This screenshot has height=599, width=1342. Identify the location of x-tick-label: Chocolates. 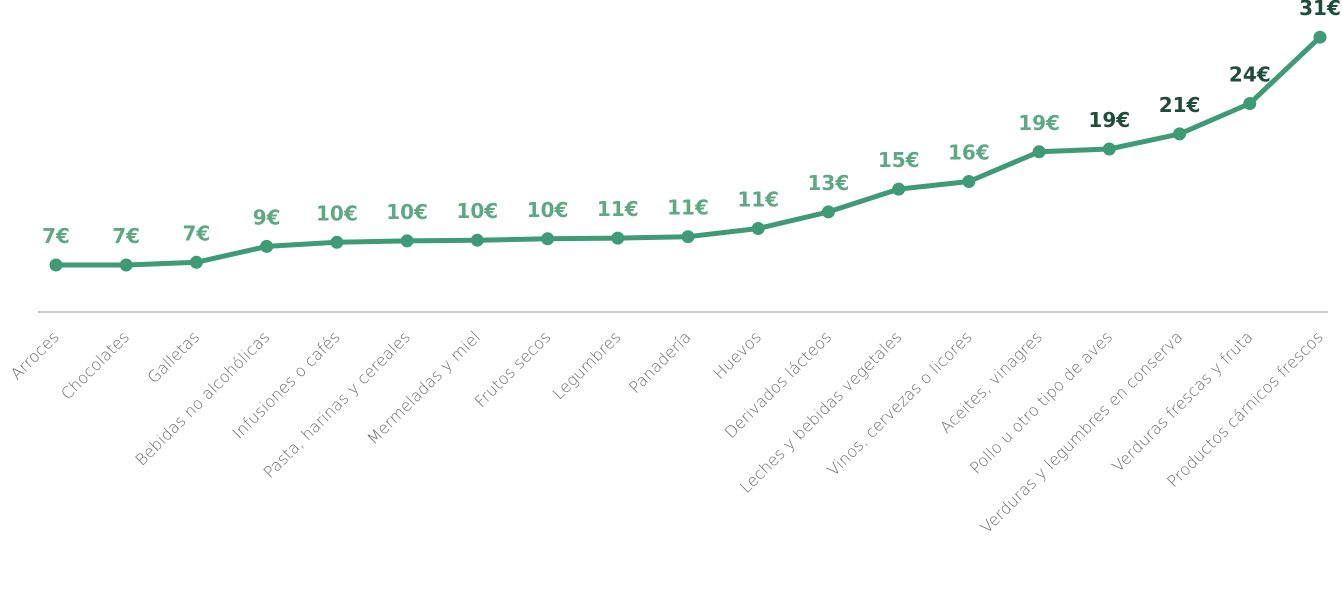
(95, 365).